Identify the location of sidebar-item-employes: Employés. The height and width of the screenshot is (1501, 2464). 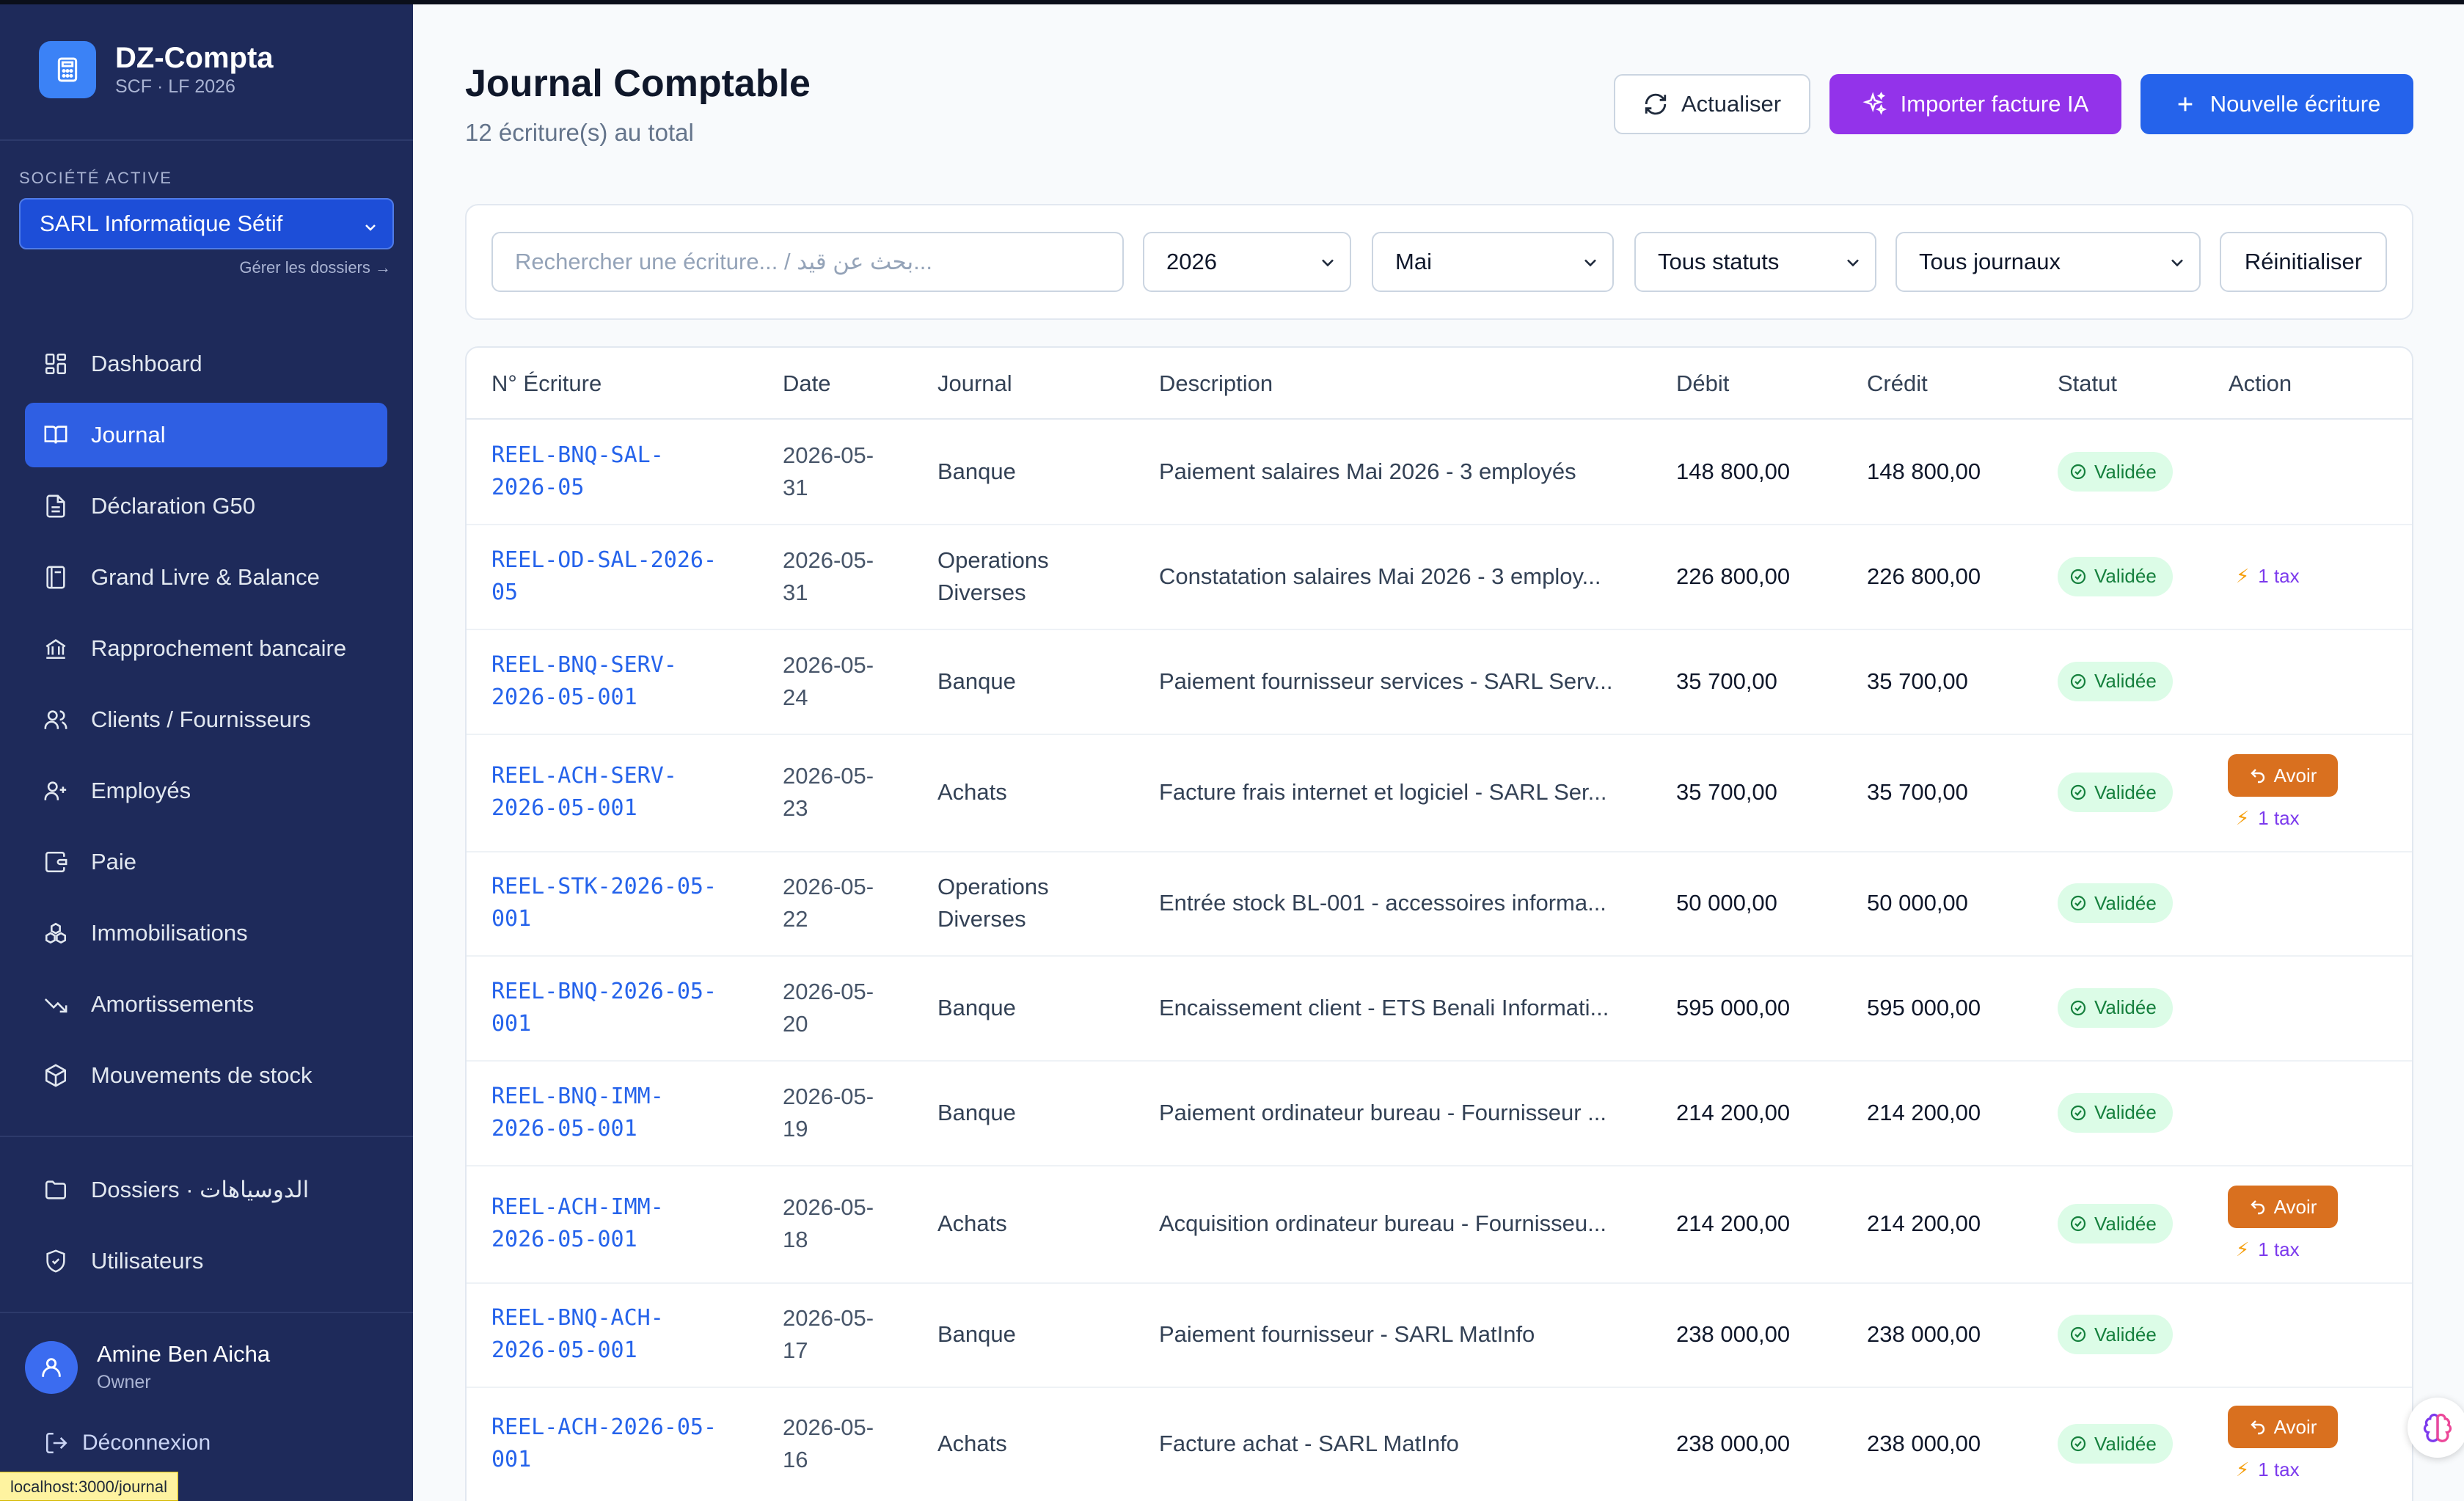
(206, 791).